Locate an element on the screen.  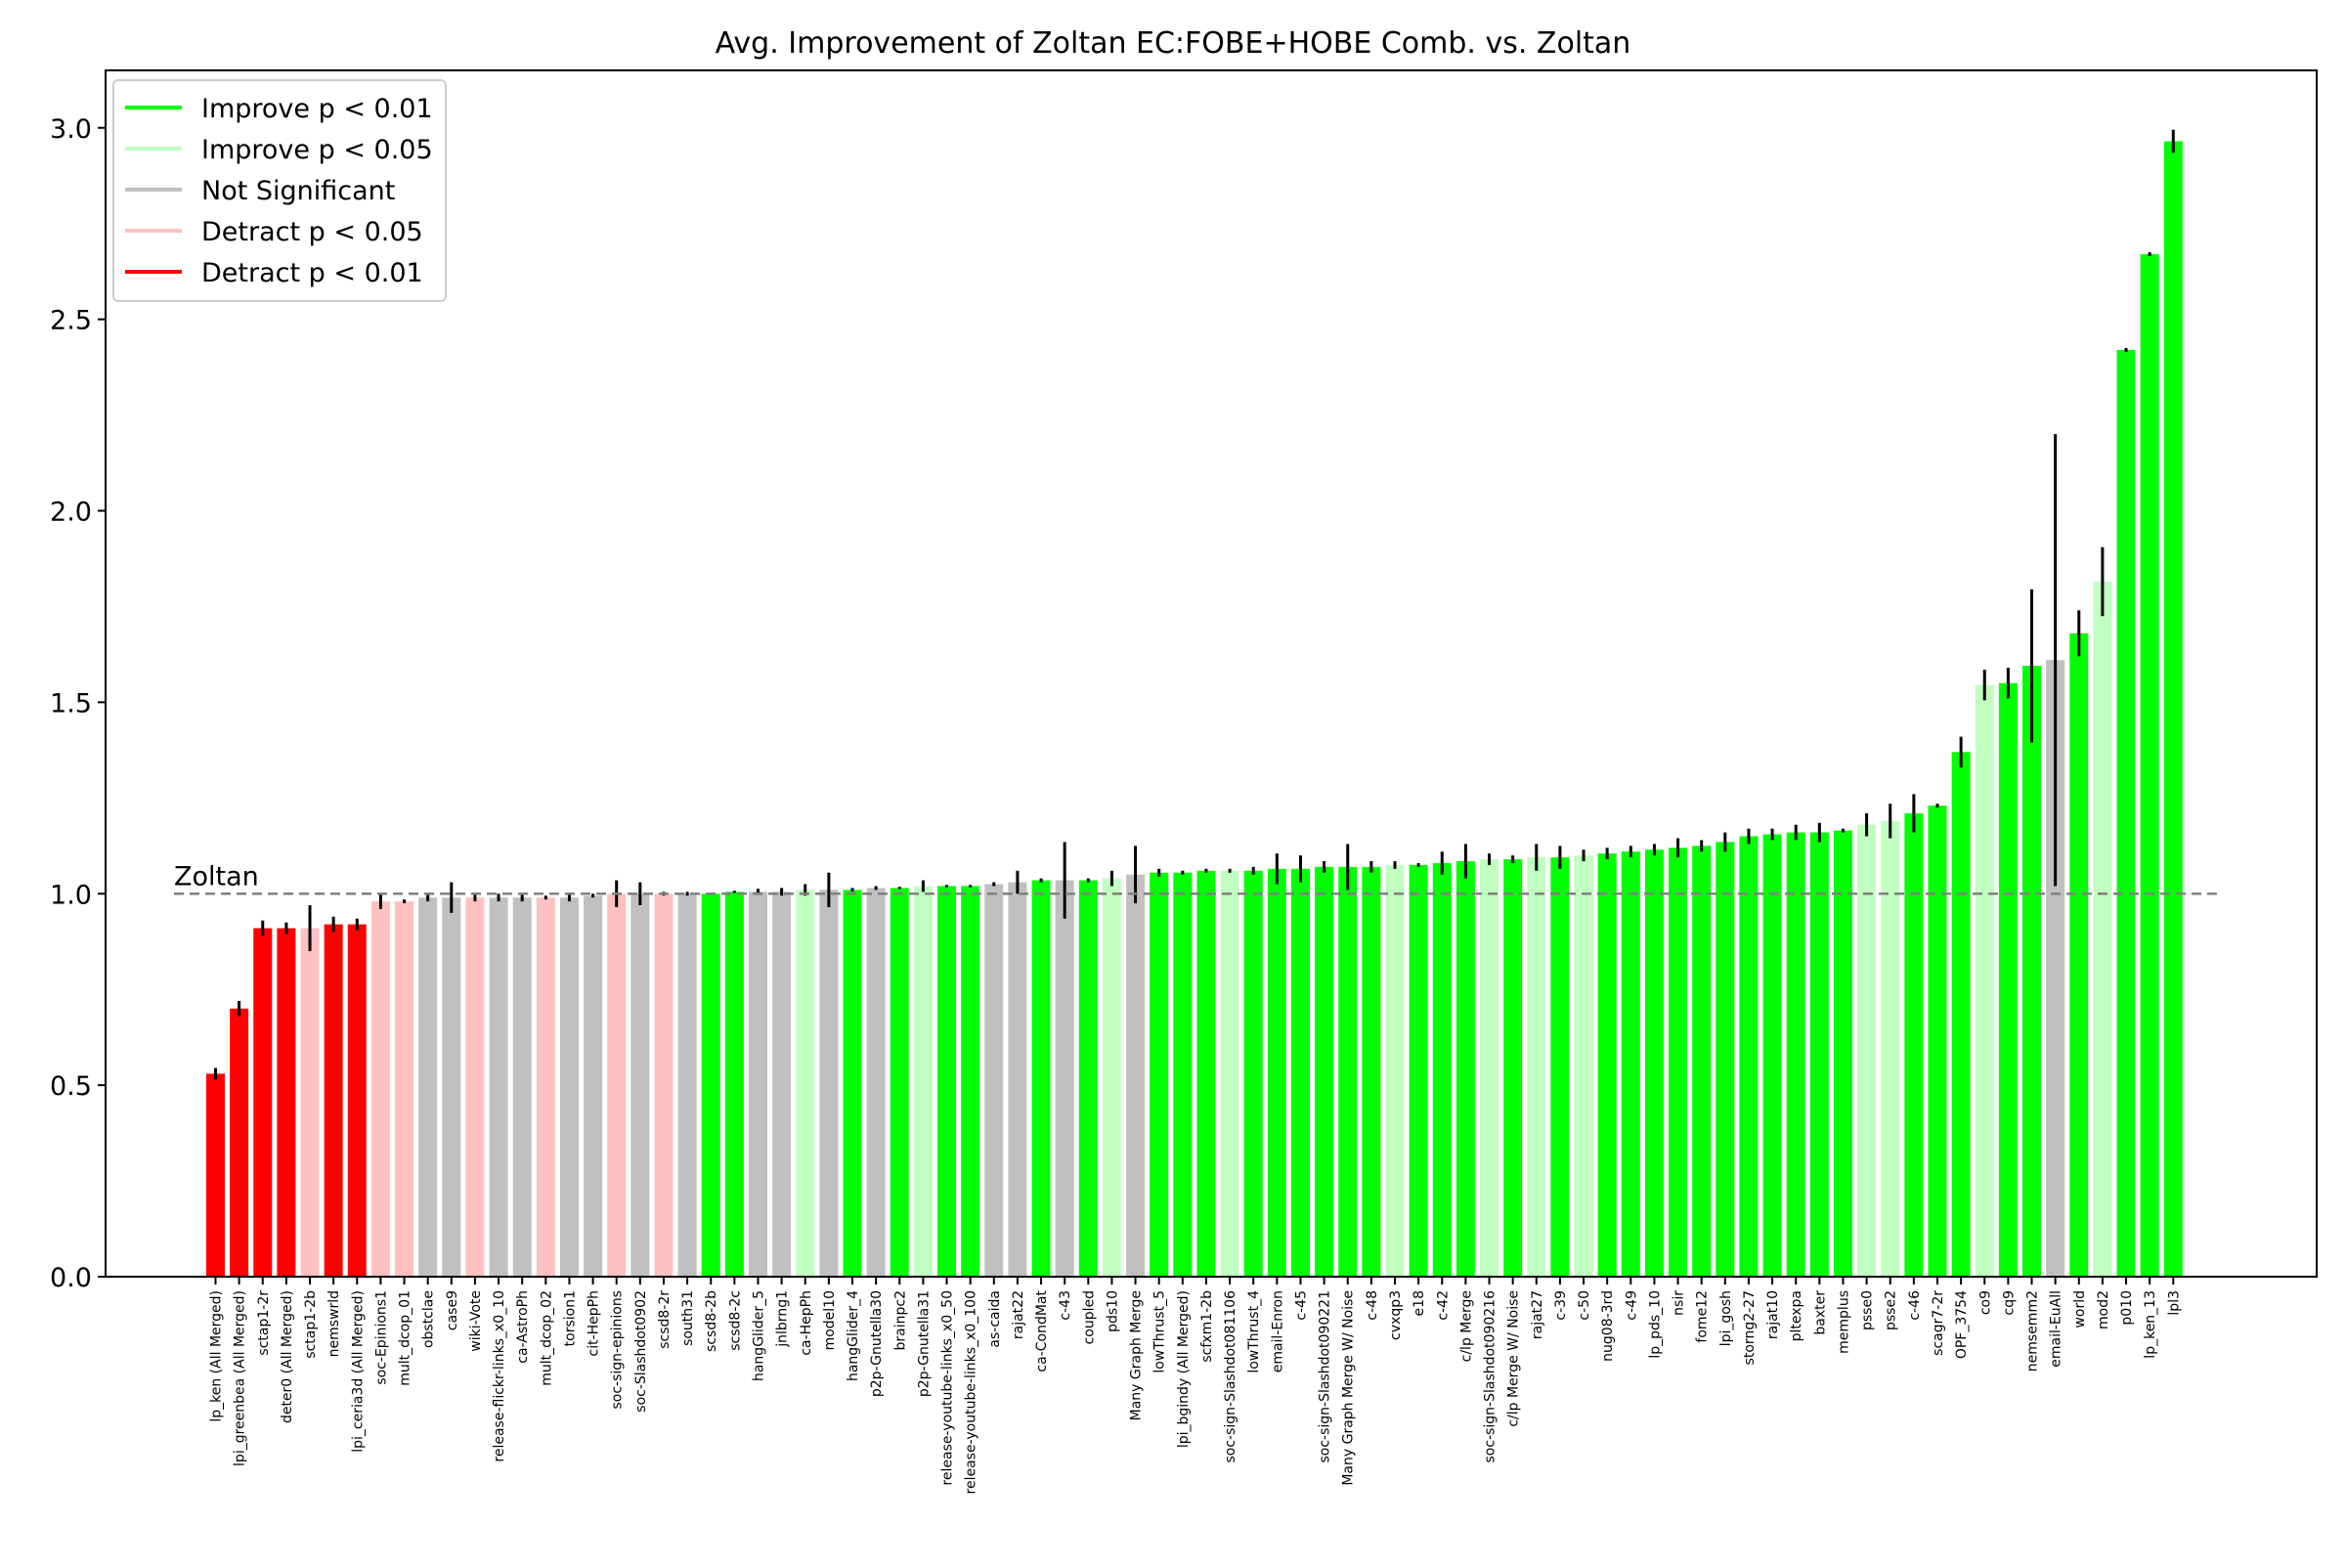
x-tick-label: rajat22 is located at coordinates (1019, 1314).